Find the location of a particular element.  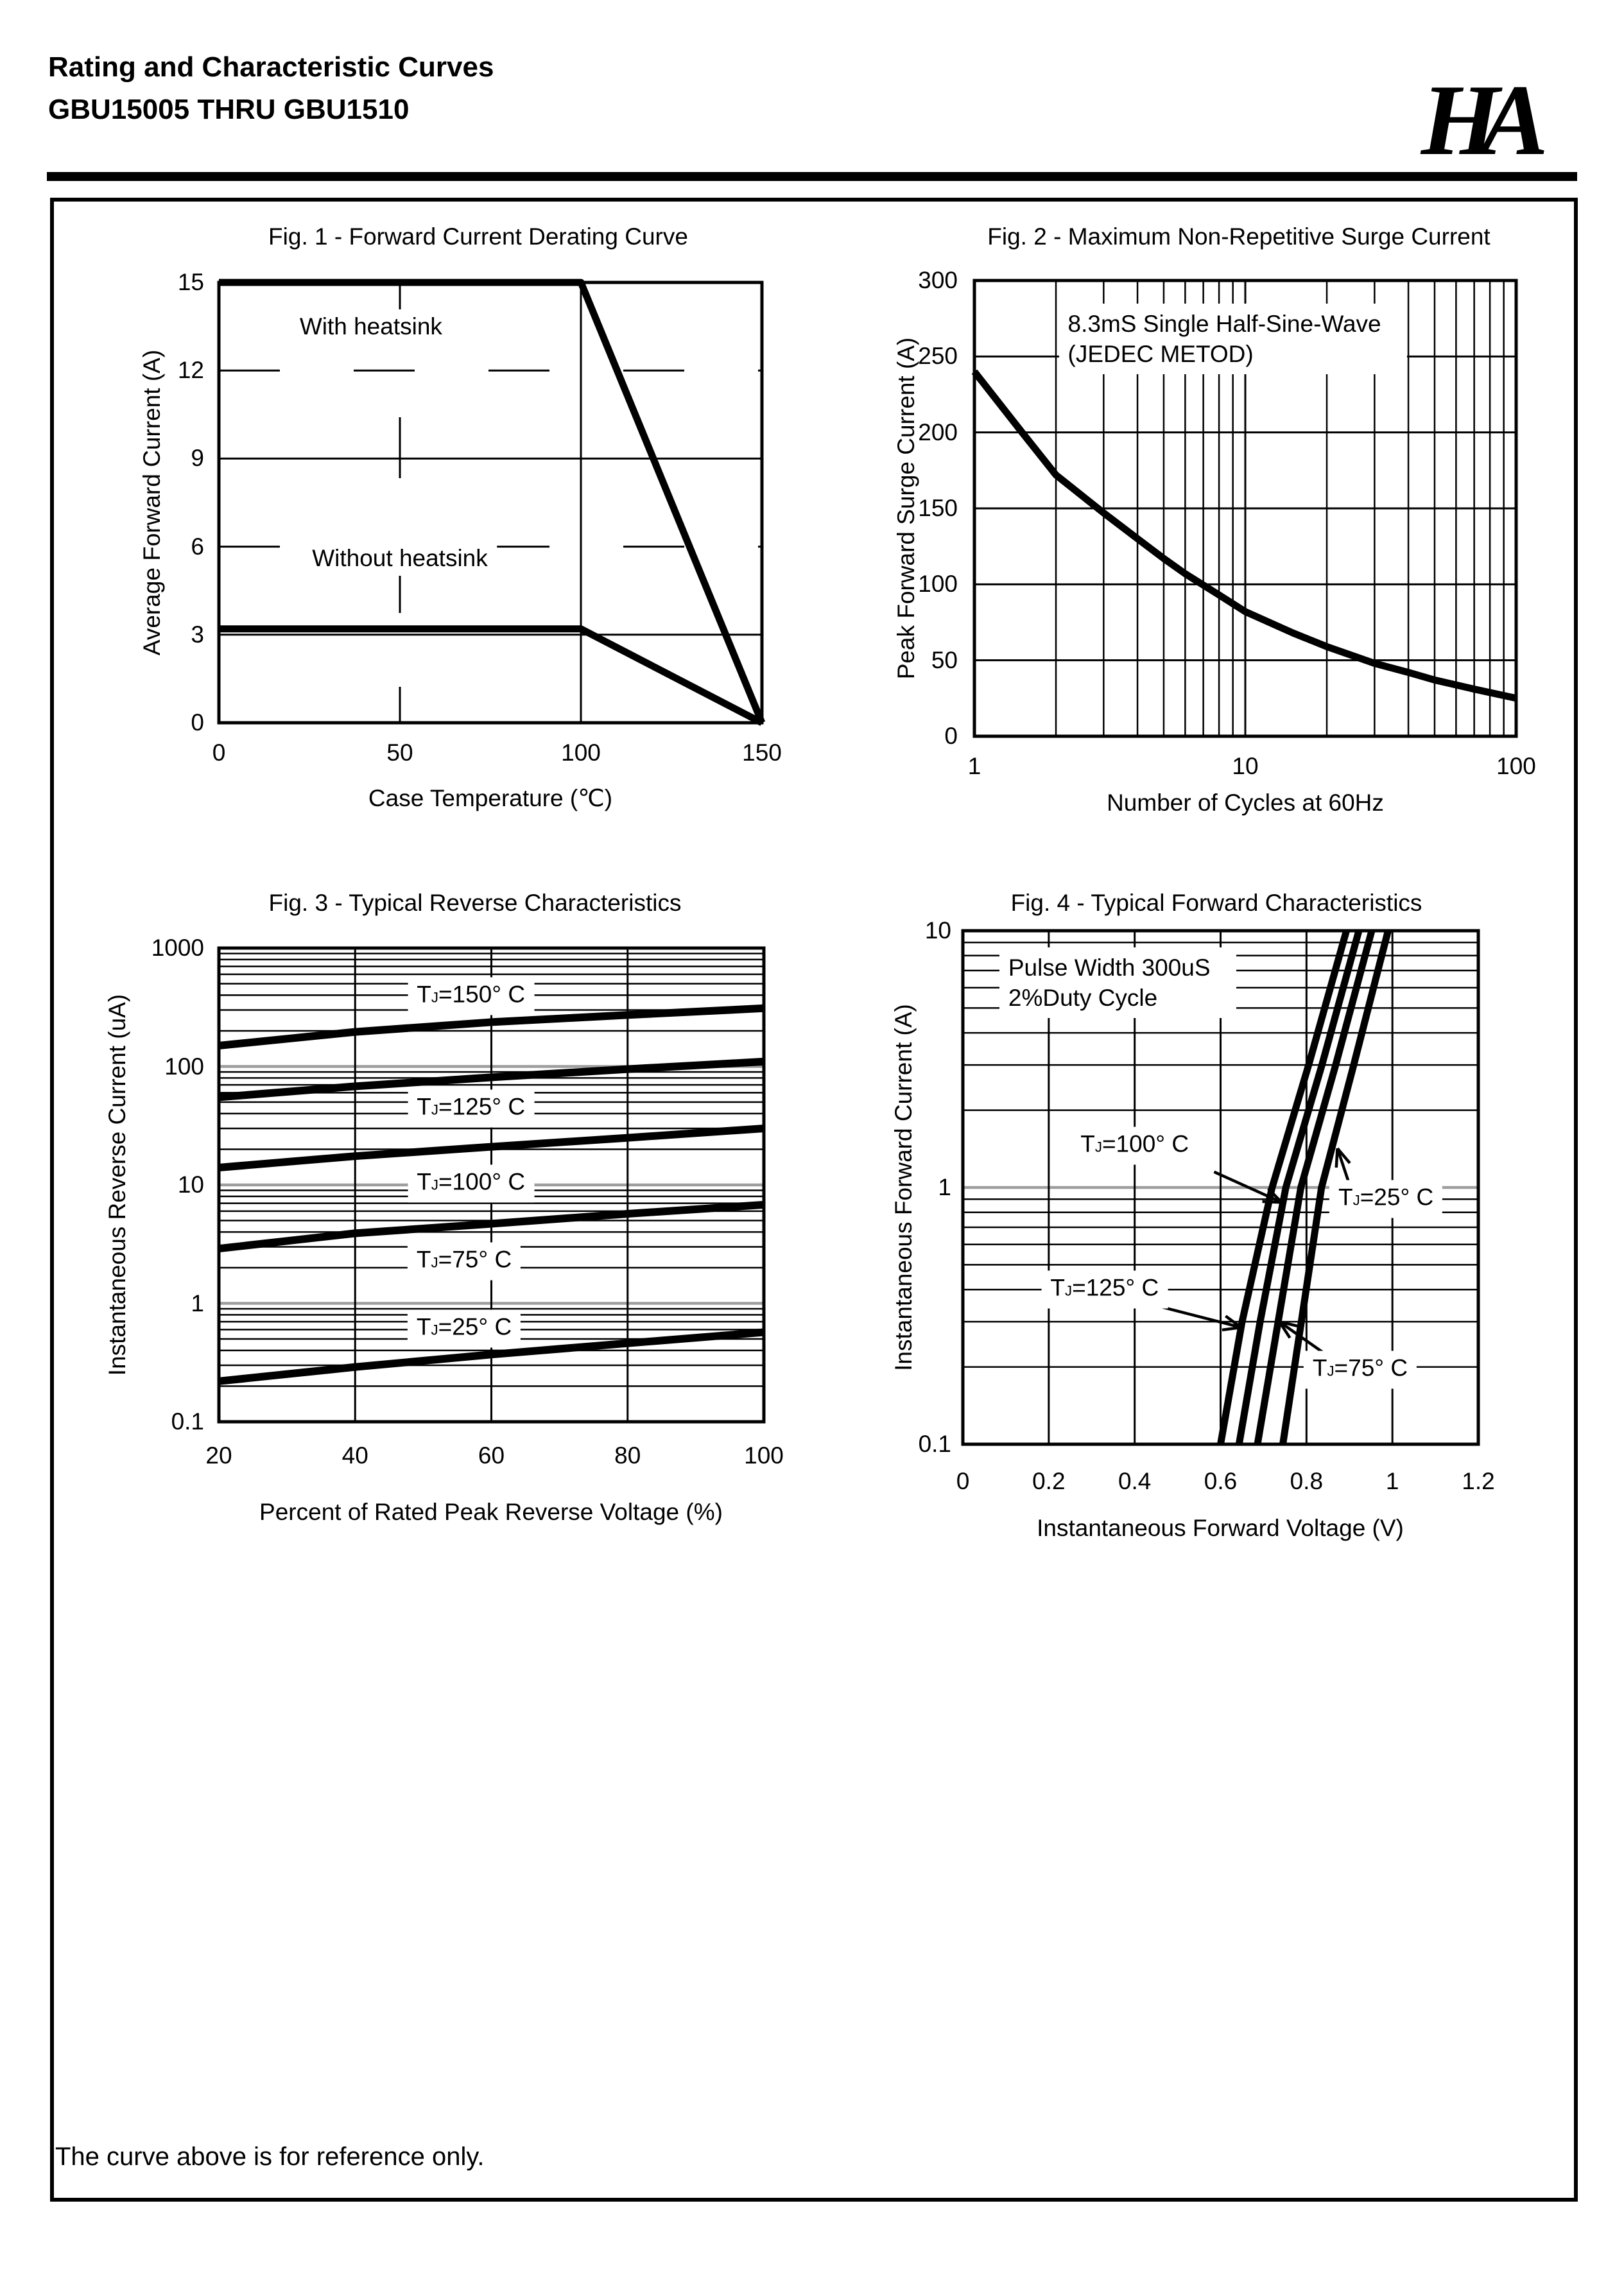

figure-title: Fig. 3 - Typical Reverse Characteristics is located at coordinates (475, 903).